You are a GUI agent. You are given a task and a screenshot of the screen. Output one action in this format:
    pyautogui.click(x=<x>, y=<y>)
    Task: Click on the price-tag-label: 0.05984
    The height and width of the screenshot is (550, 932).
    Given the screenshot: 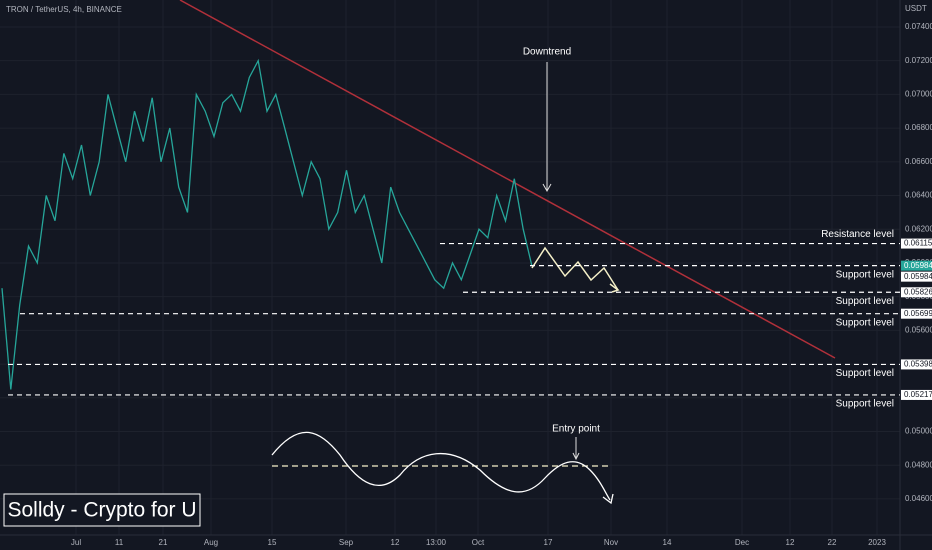 What is the action you would take?
    pyautogui.click(x=918, y=276)
    